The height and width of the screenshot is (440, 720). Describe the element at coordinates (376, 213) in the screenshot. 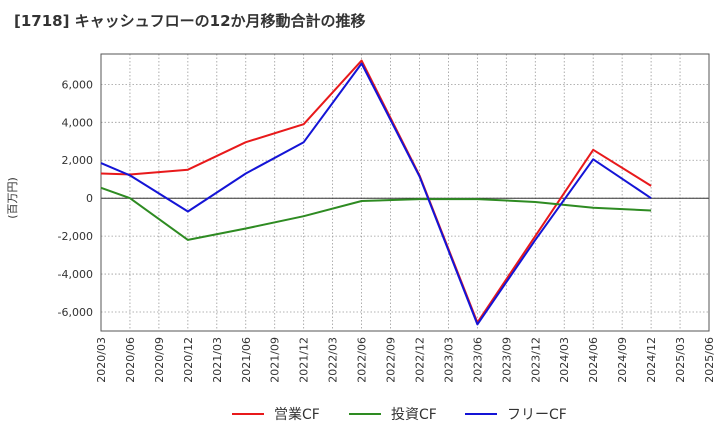

I see `series-line` at that location.